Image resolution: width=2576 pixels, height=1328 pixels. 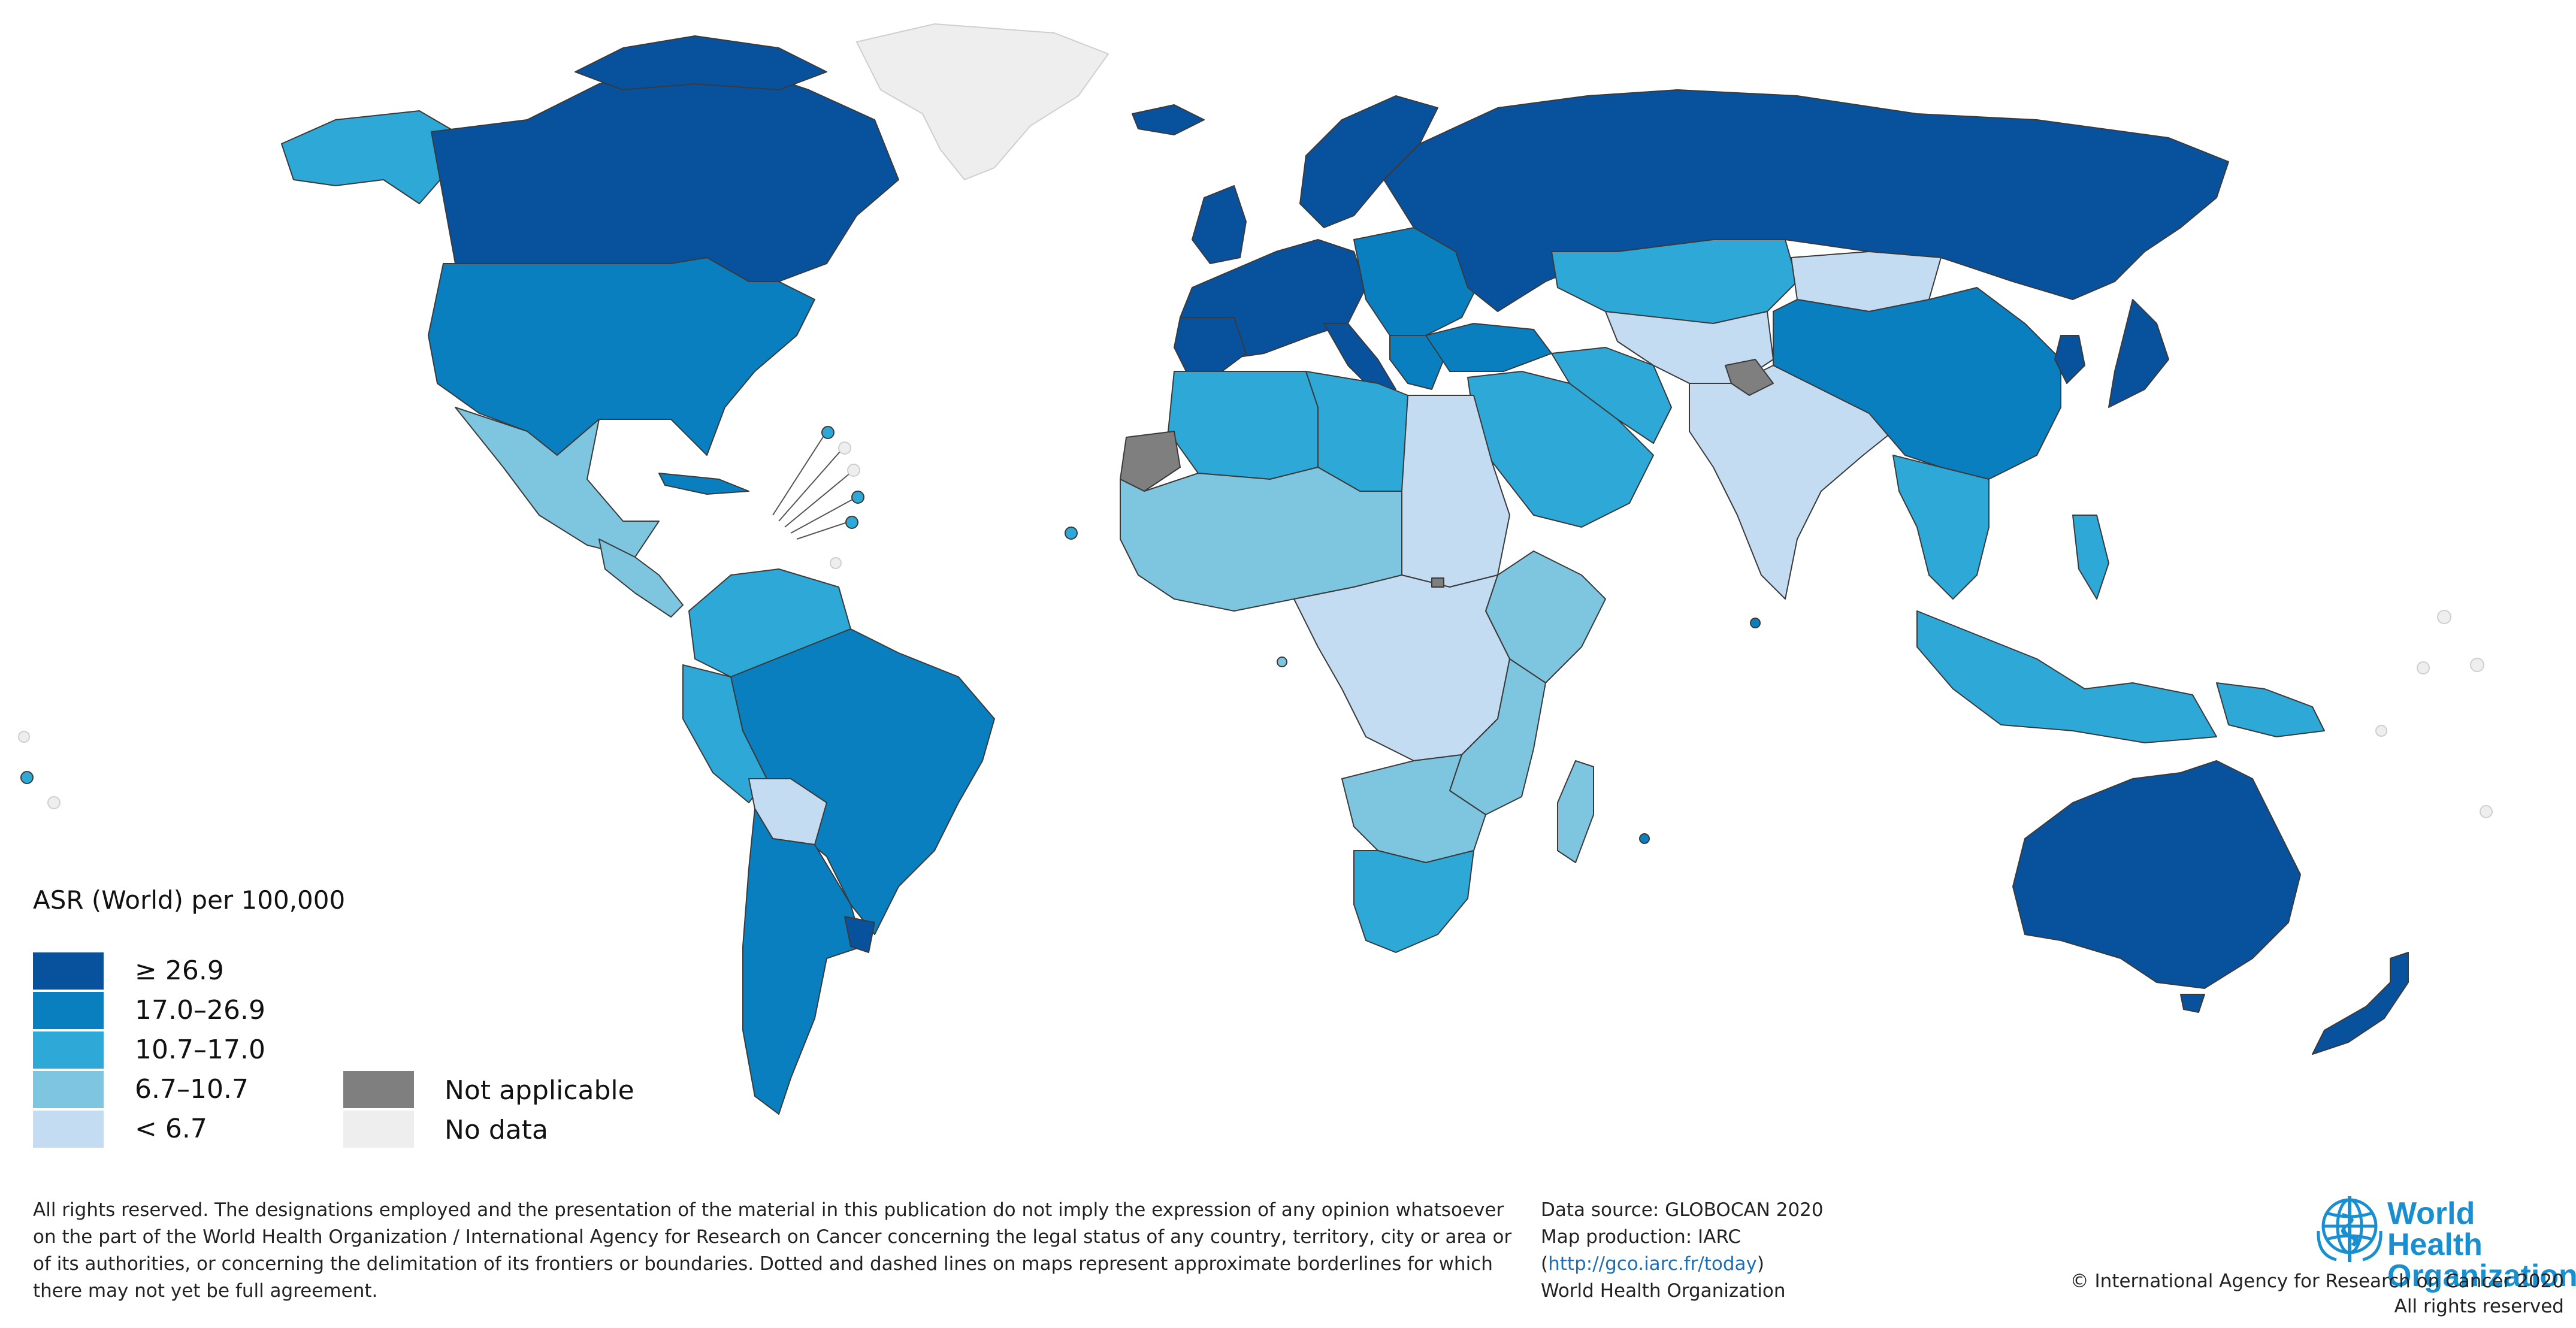 What do you see at coordinates (1413, 808) in the screenshot?
I see `region-southern-africa-north` at bounding box center [1413, 808].